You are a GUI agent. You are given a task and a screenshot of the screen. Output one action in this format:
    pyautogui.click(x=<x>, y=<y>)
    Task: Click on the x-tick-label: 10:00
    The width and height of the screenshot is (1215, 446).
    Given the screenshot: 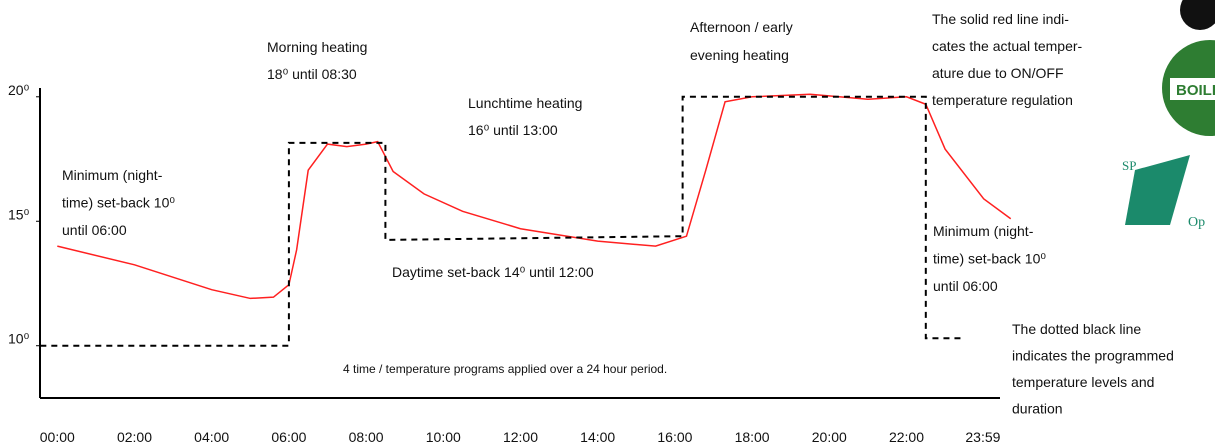 What is the action you would take?
    pyautogui.click(x=443, y=437)
    